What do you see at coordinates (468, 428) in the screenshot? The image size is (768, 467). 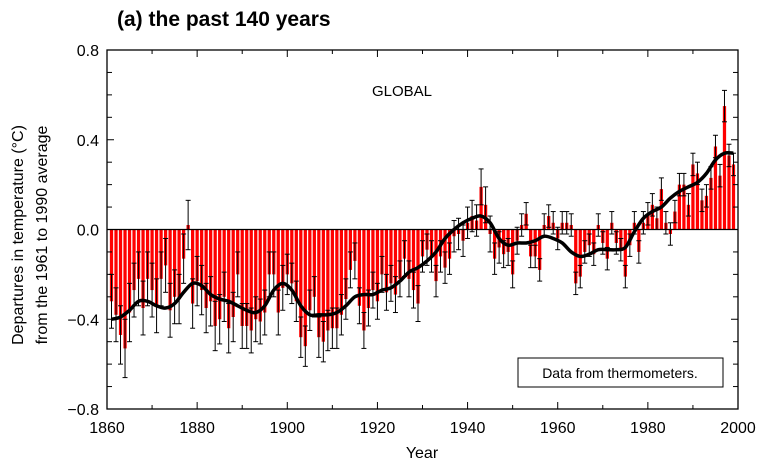 I see `x-tick-label: 1940` at bounding box center [468, 428].